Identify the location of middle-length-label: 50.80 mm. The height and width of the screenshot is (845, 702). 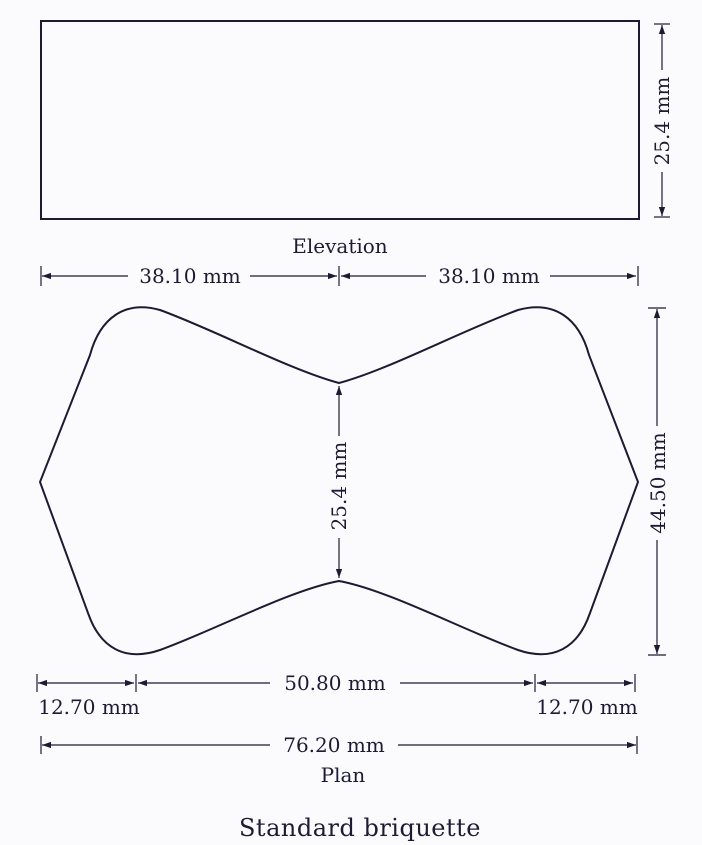
(335, 683).